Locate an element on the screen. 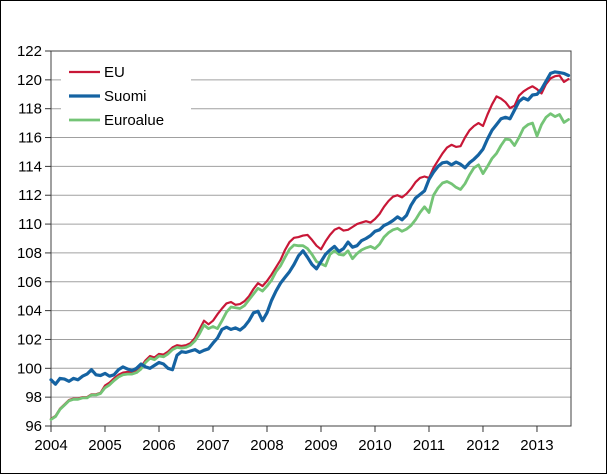  y-tick-label: 96 is located at coordinates (33, 426).